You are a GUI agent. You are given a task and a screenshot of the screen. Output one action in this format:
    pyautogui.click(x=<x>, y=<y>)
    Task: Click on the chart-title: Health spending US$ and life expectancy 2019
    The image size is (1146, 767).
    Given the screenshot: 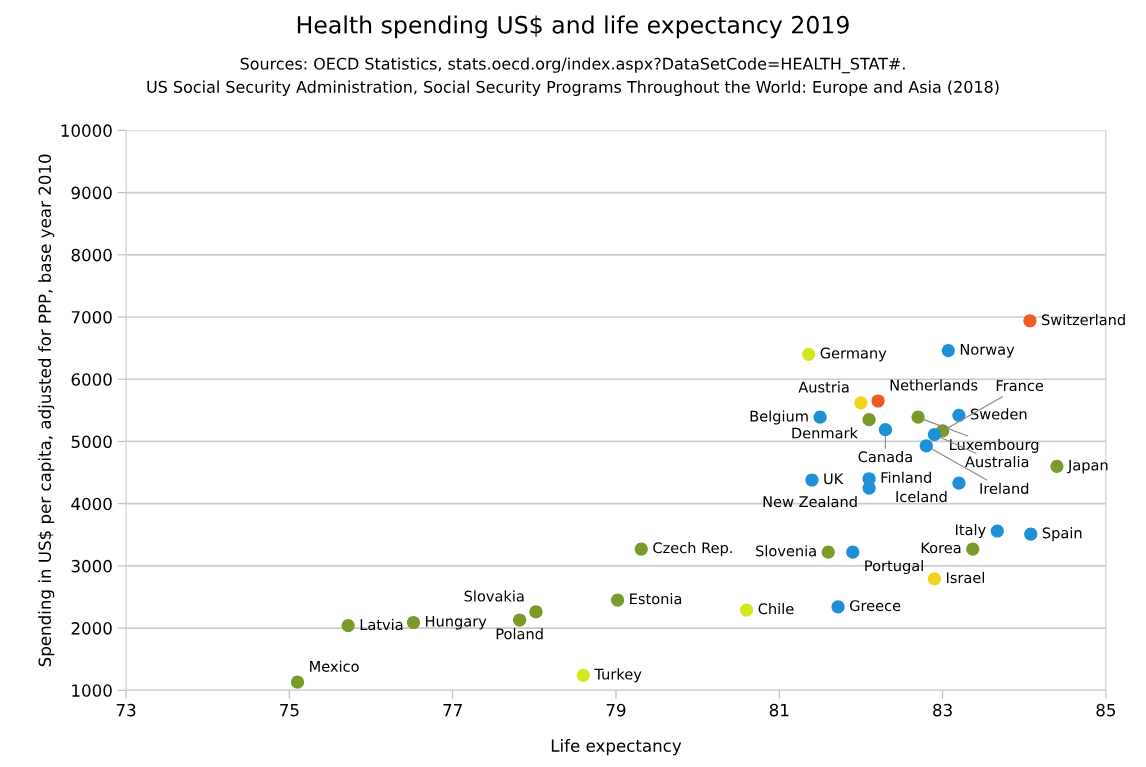 What is the action you would take?
    pyautogui.click(x=573, y=27)
    